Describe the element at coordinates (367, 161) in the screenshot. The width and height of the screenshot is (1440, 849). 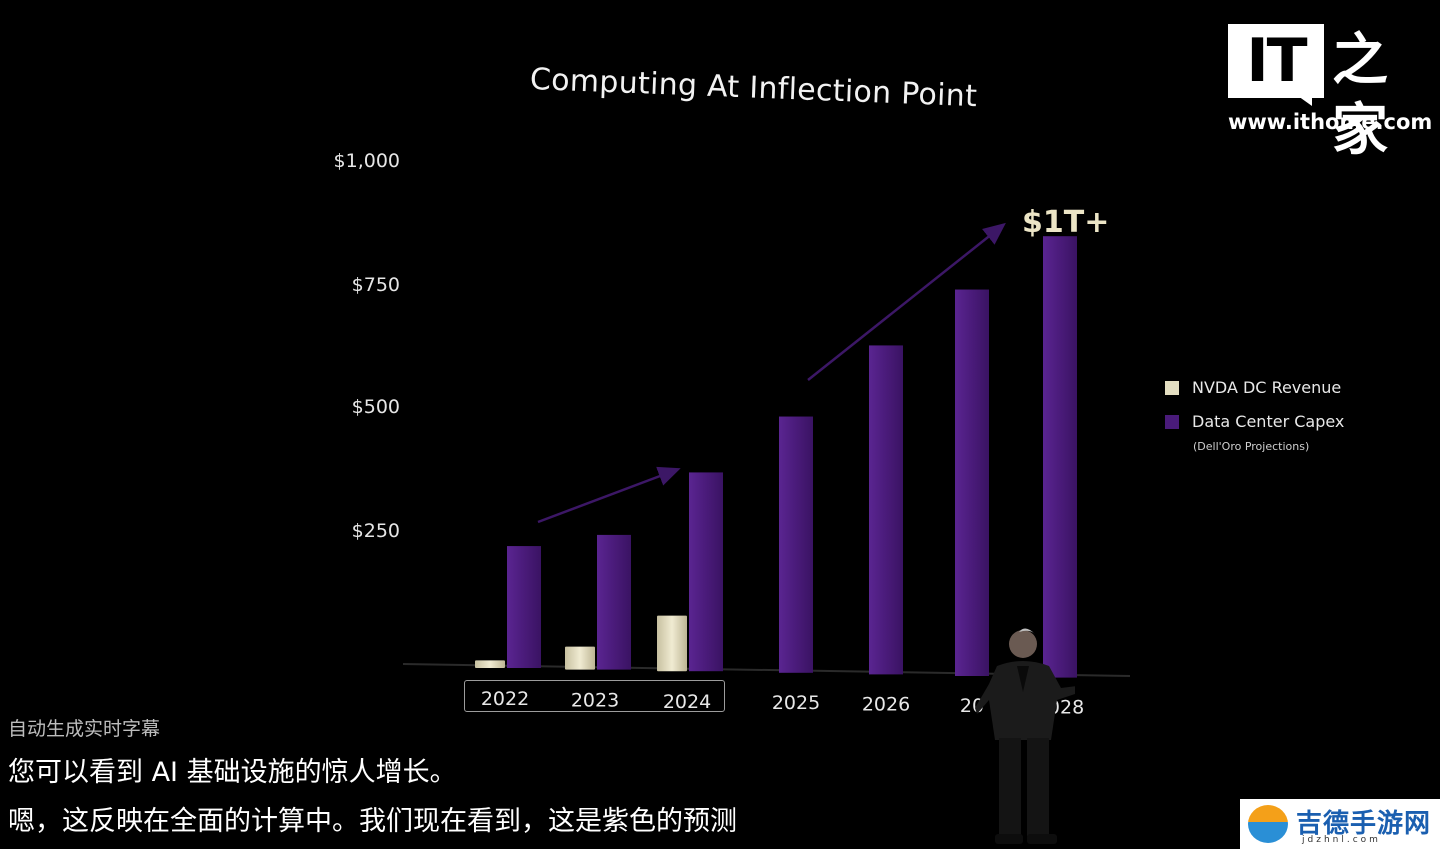
I see `y-tick-label: $1,000` at that location.